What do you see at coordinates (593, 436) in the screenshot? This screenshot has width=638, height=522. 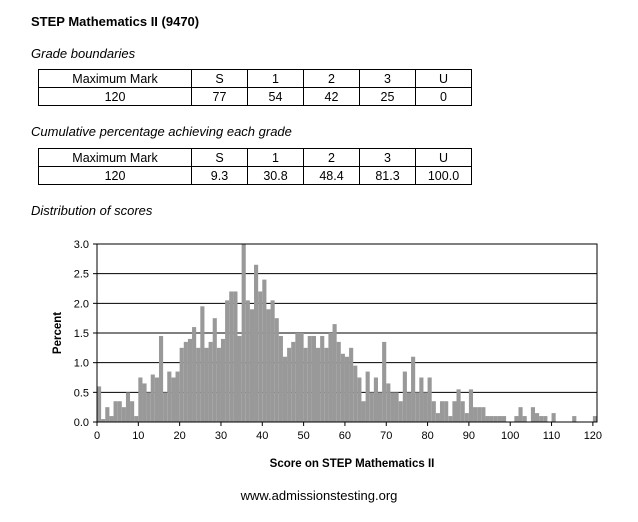 I see `x-tick-label: 120` at bounding box center [593, 436].